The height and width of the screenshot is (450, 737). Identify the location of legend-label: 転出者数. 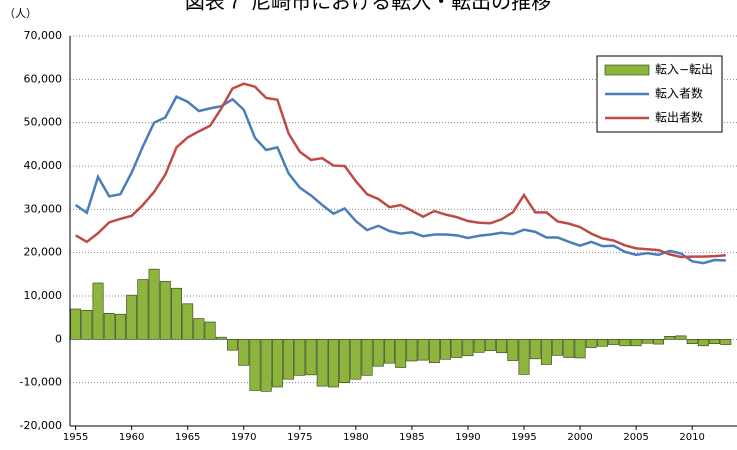
(679, 117).